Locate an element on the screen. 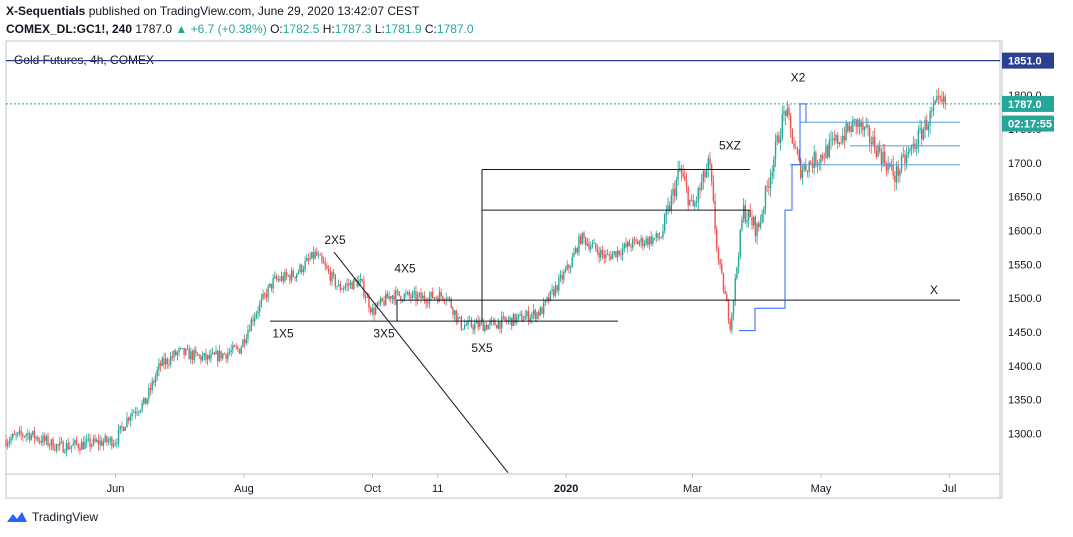 The height and width of the screenshot is (537, 1073). footer-brand: TradingView is located at coordinates (52, 517).